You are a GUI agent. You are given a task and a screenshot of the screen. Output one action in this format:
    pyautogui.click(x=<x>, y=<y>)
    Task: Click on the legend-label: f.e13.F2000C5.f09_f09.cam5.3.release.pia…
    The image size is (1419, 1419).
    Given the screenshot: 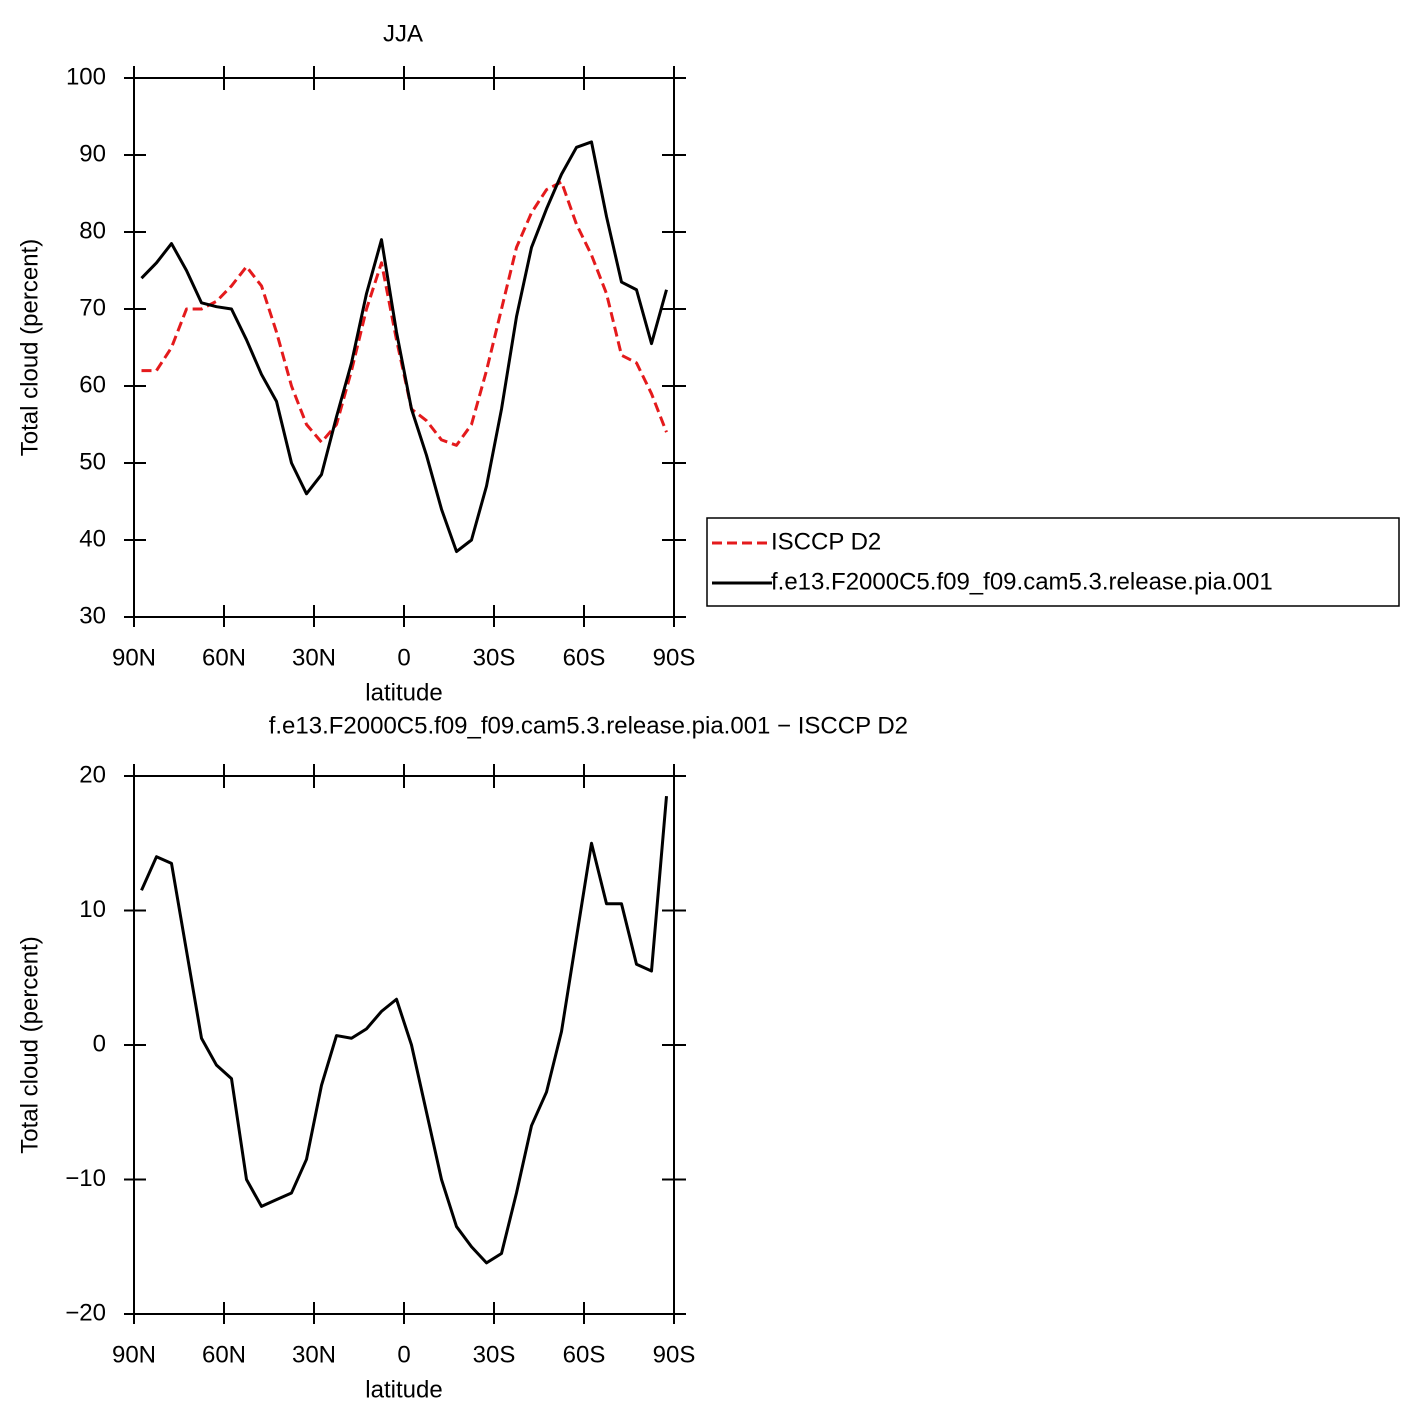 What is the action you would take?
    pyautogui.click(x=1022, y=581)
    